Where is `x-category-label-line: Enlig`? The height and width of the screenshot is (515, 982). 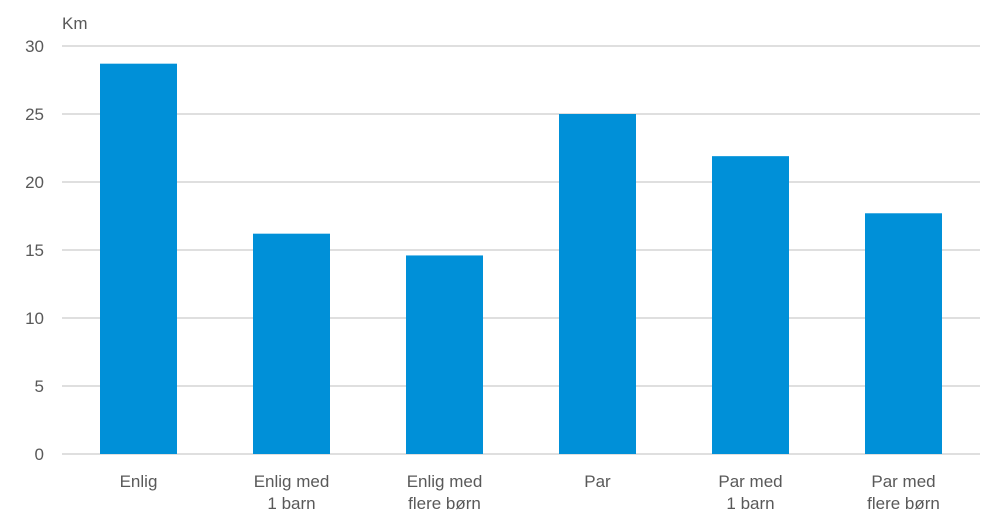 x-category-label-line: Enlig is located at coordinates (139, 481).